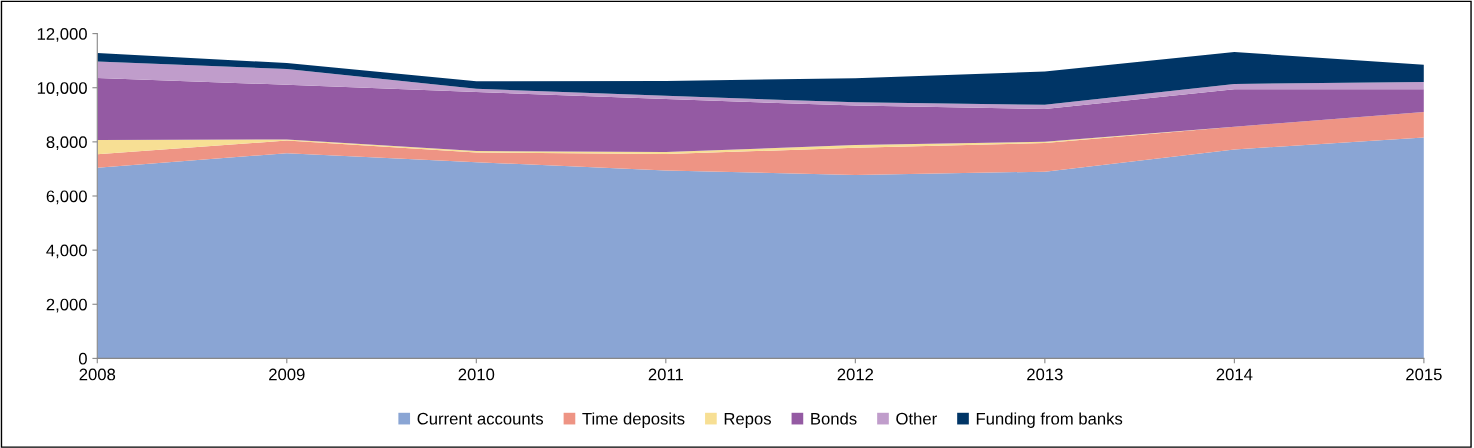  Describe the element at coordinates (1049, 420) in the screenshot. I see `legend-label: Funding from banks` at that location.